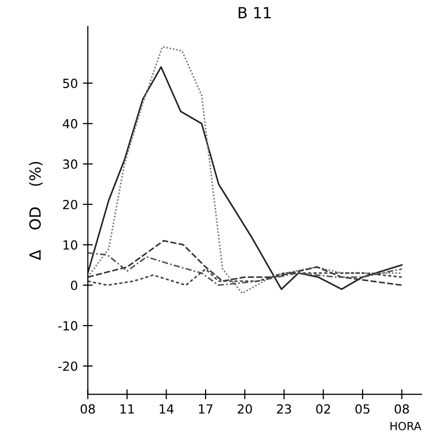  Describe the element at coordinates (70, 83) in the screenshot. I see `y-tick-label: 50` at that location.